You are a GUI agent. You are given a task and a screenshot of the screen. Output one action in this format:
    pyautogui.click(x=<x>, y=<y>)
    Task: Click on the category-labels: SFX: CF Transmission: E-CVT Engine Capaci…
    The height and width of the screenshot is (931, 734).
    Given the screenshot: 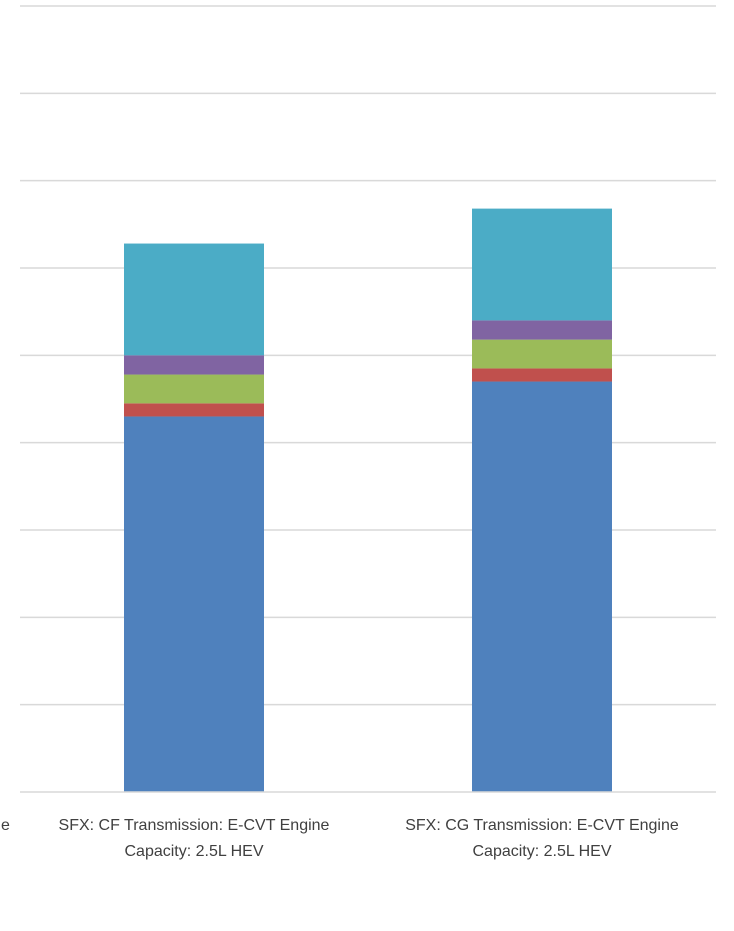 What is the action you would take?
    pyautogui.click(x=369, y=838)
    